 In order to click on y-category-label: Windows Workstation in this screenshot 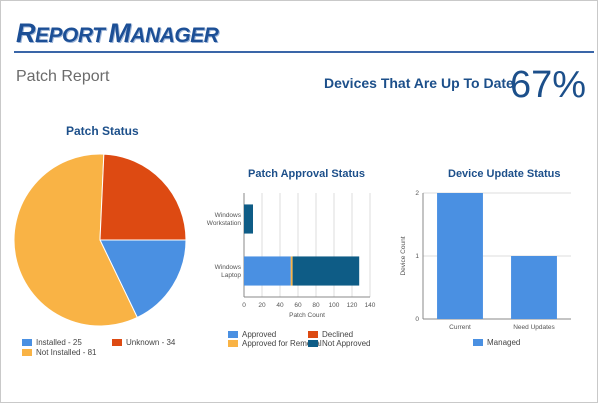, I will do `click(224, 219)`.